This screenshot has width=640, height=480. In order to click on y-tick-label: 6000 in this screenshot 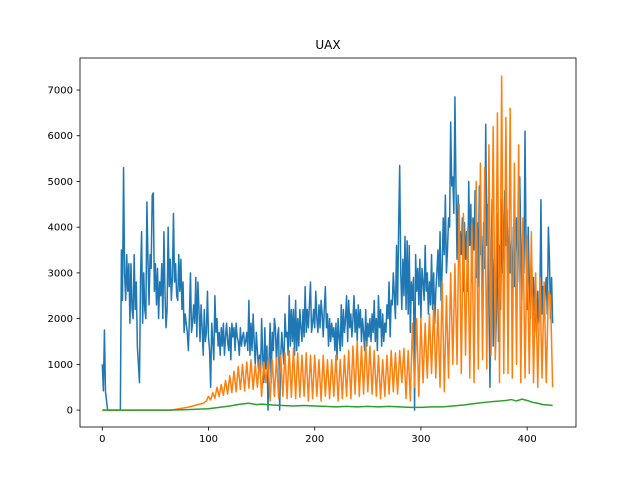, I will do `click(60, 136)`.